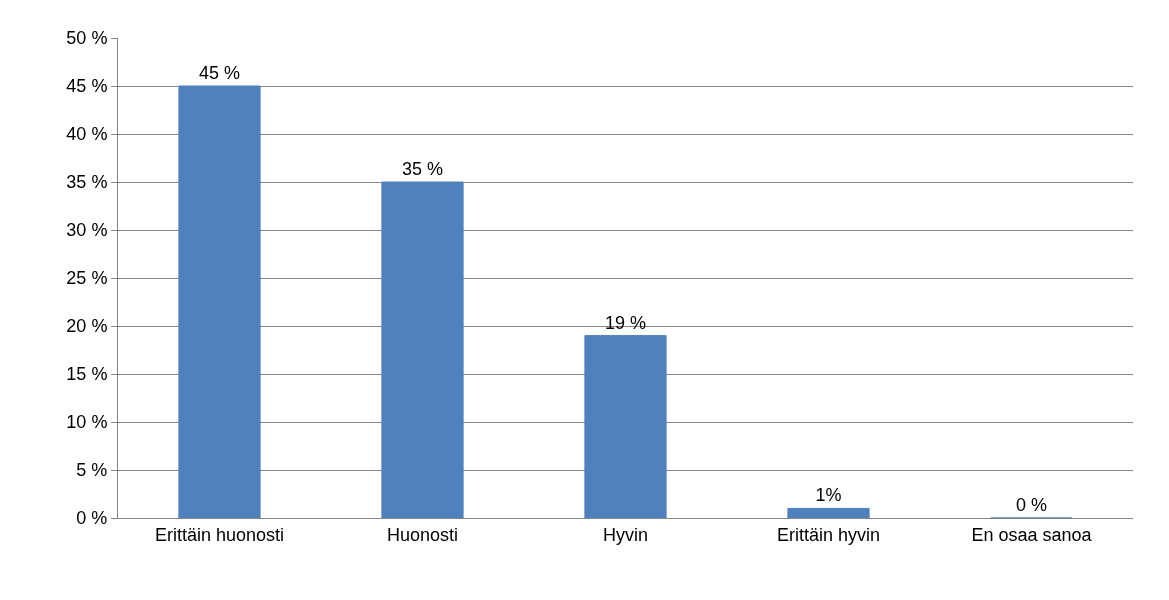 This screenshot has height=600, width=1169. I want to click on y-tick-label: 45 %, so click(87, 86).